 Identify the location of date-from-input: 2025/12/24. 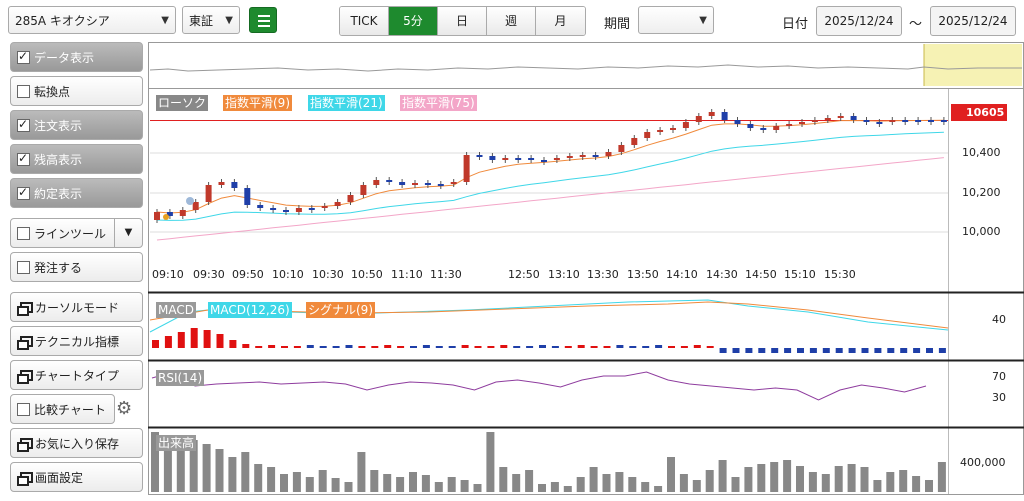
(859, 21).